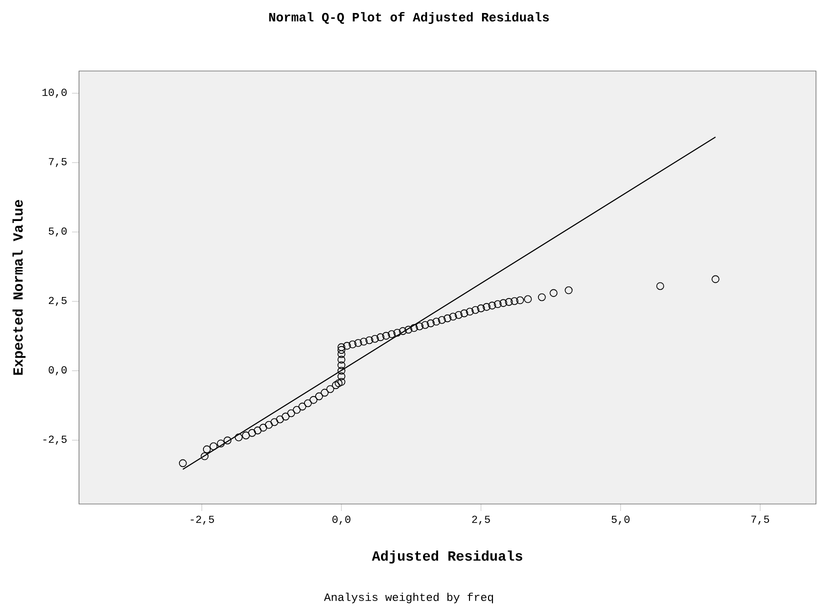 The height and width of the screenshot is (612, 818). Describe the element at coordinates (55, 440) in the screenshot. I see `y-tick-label: -2,5` at that location.